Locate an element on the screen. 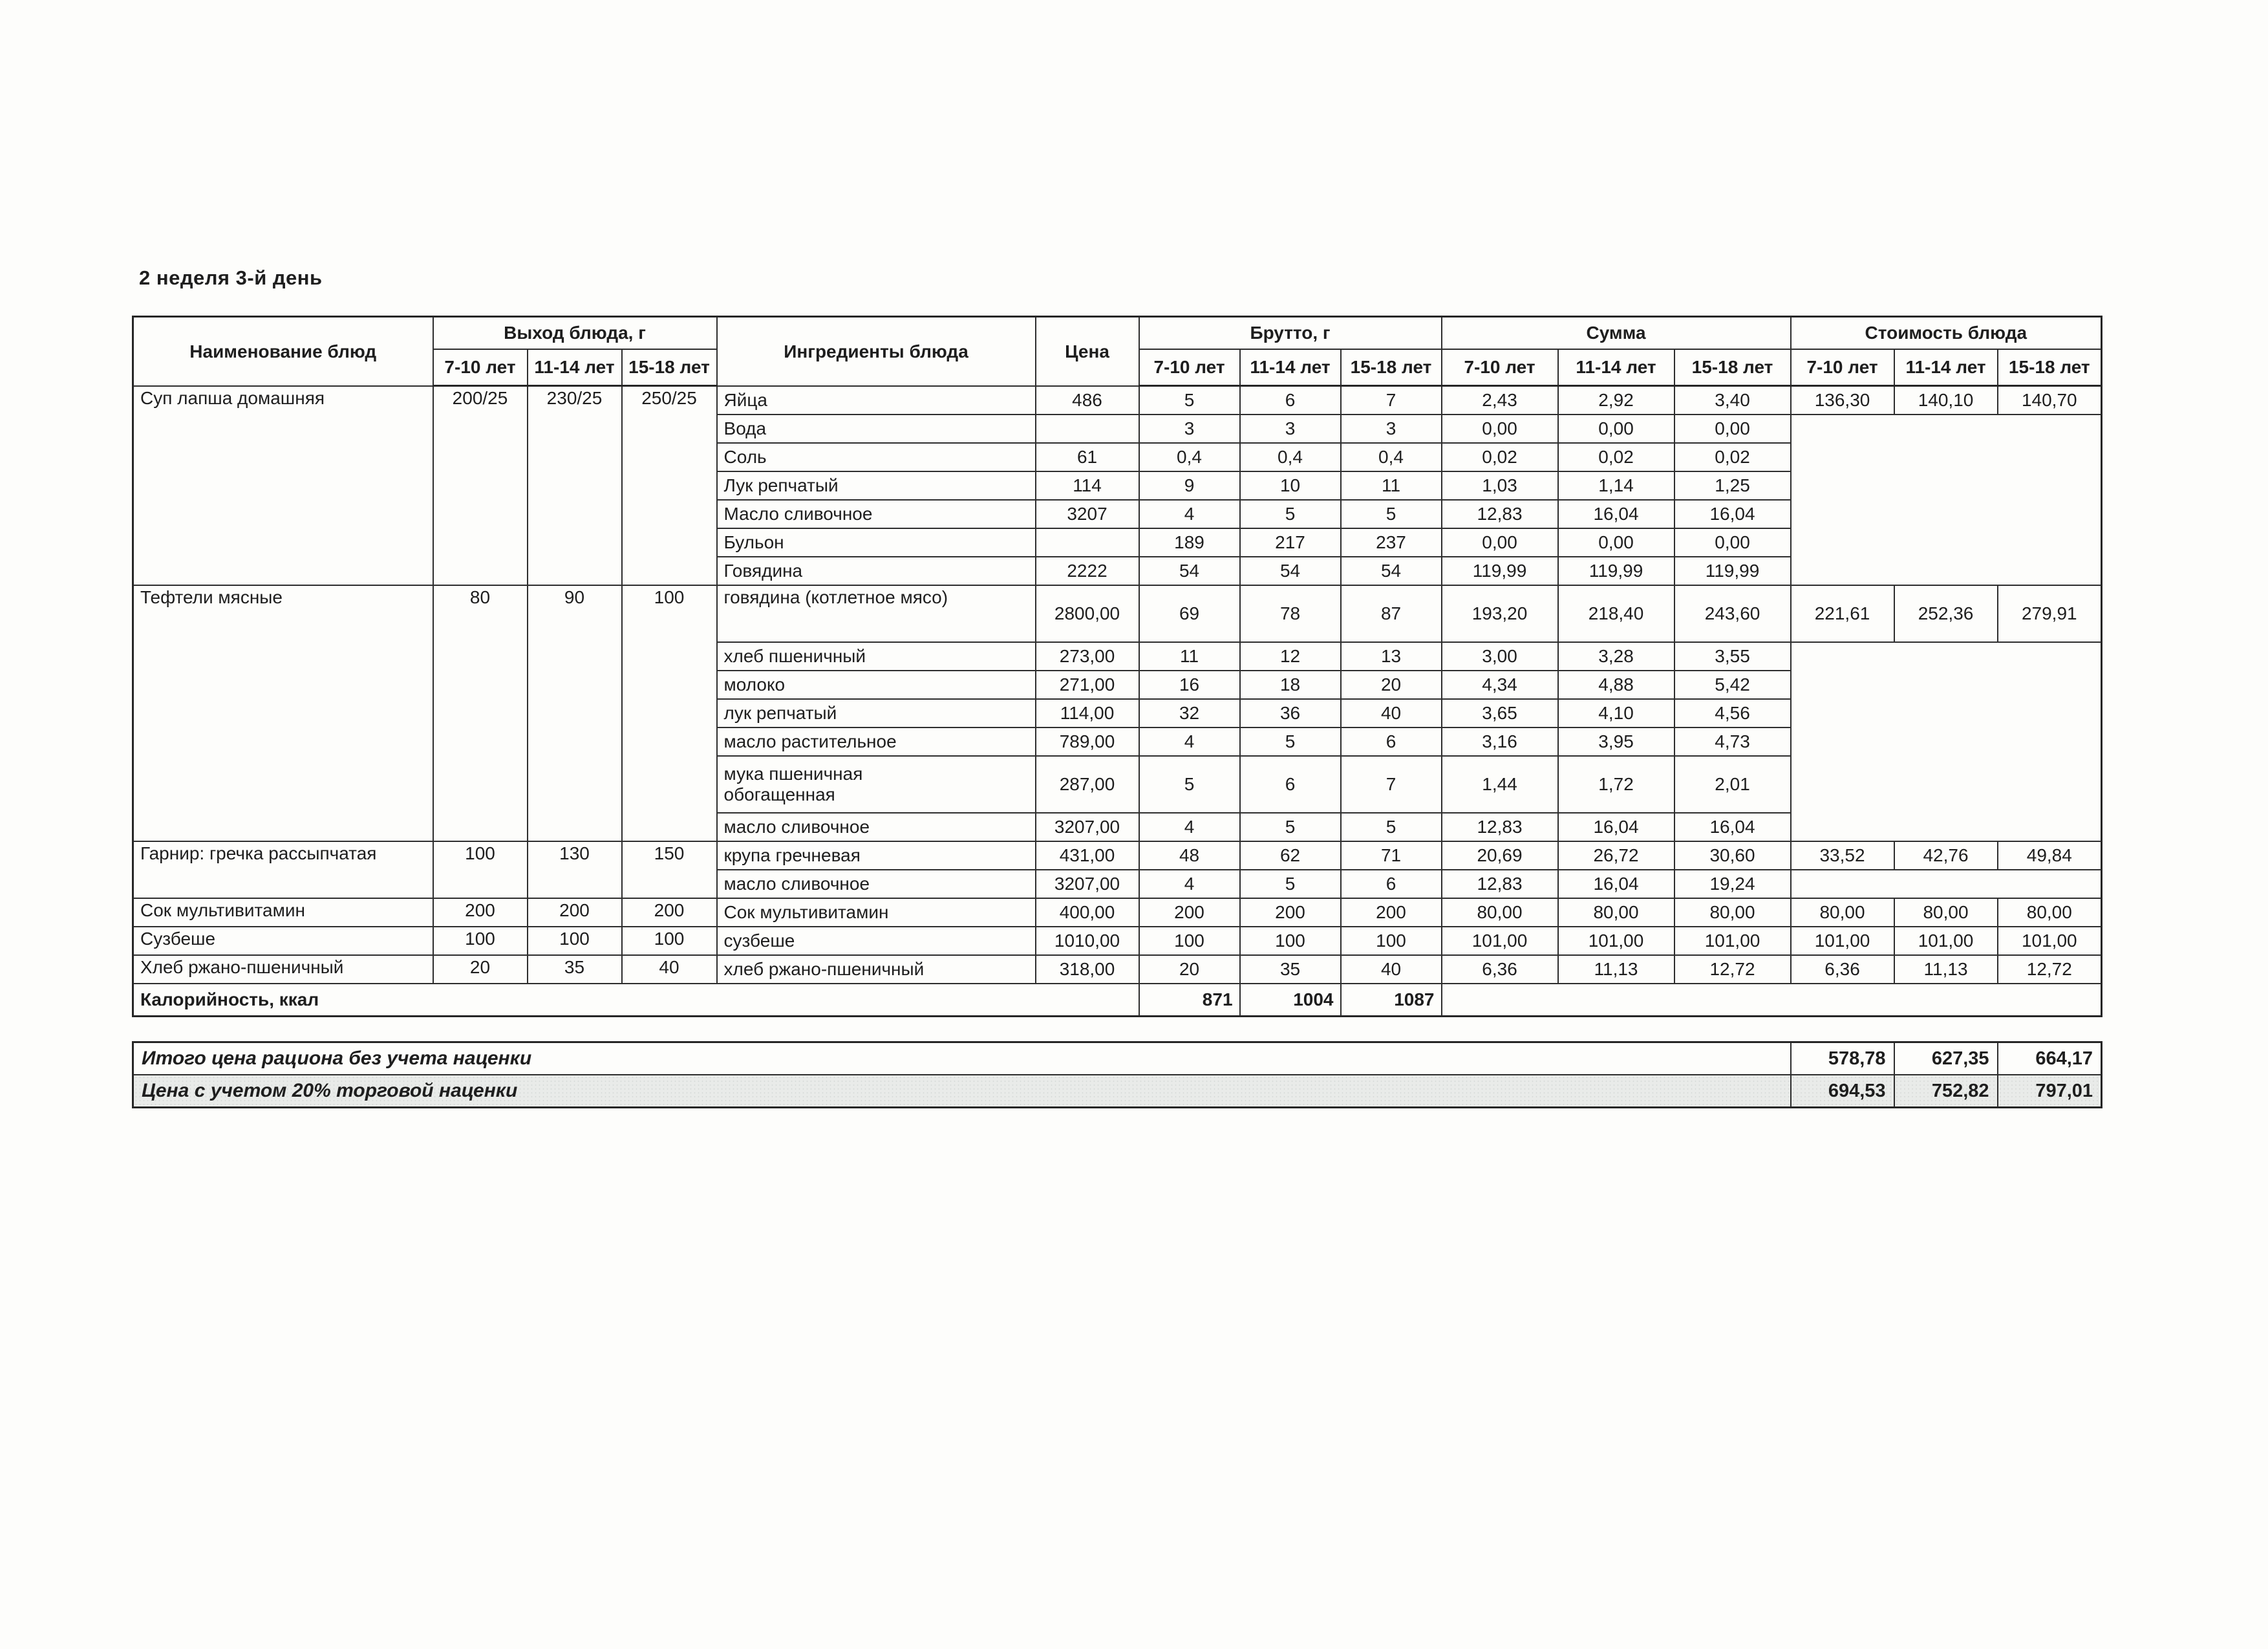 The width and height of the screenshot is (2268, 1649). gross-value: 40 is located at coordinates (1391, 713).